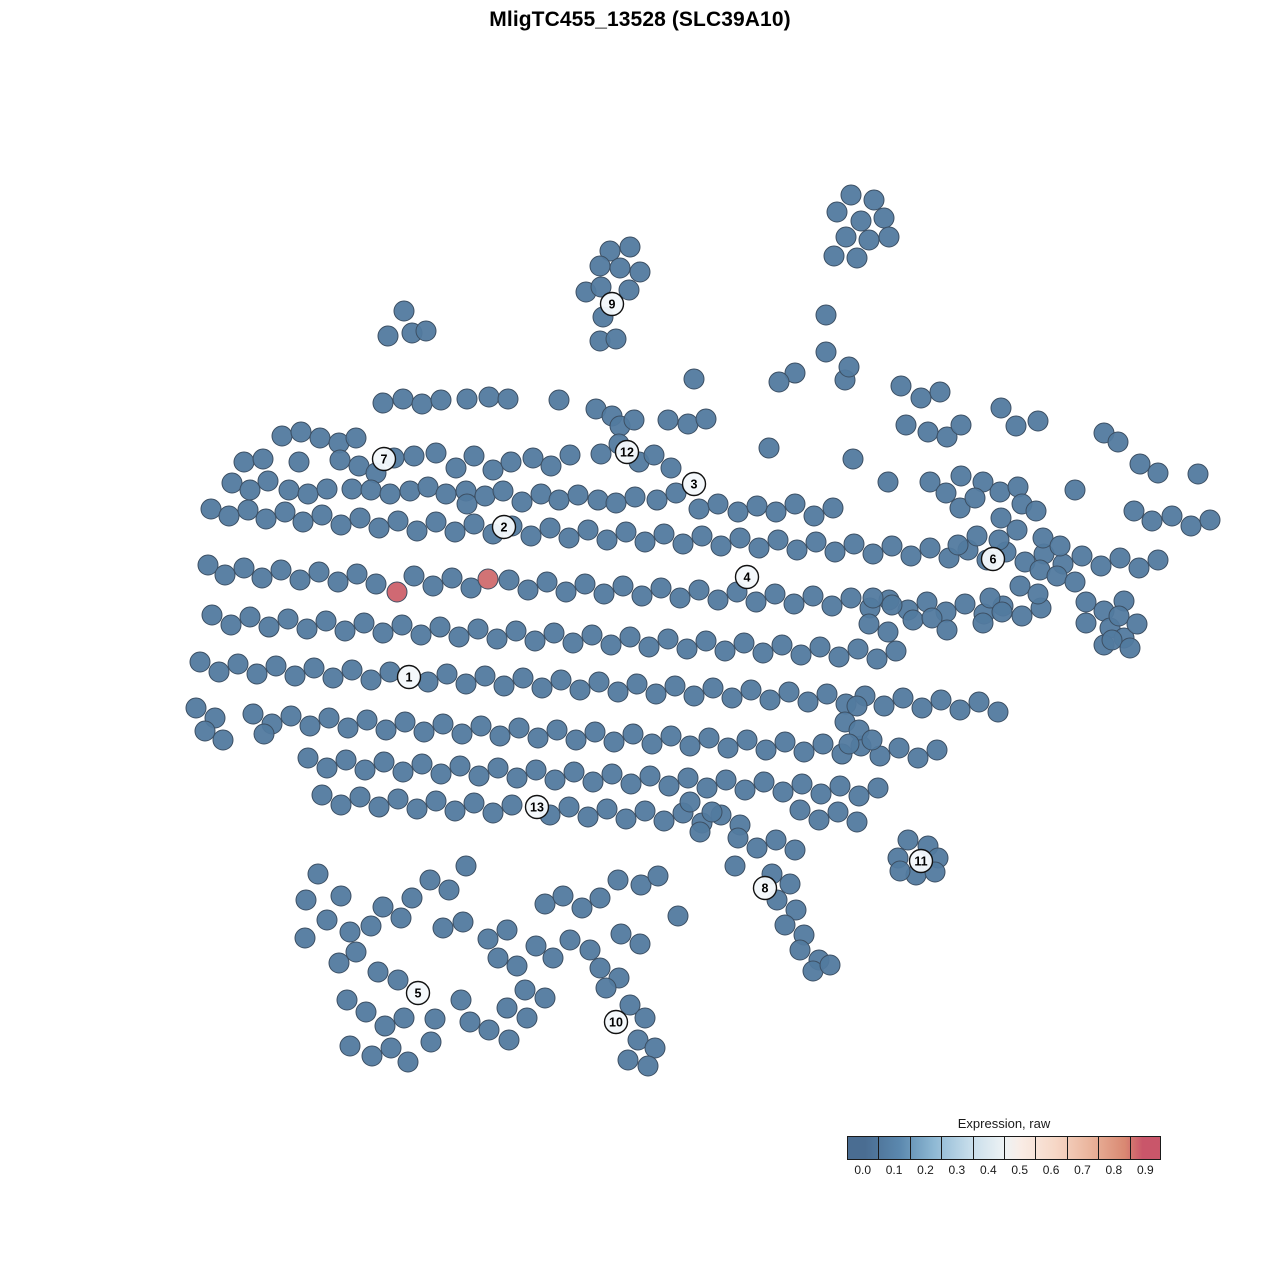  I want to click on cluster-label-4: 4, so click(747, 577).